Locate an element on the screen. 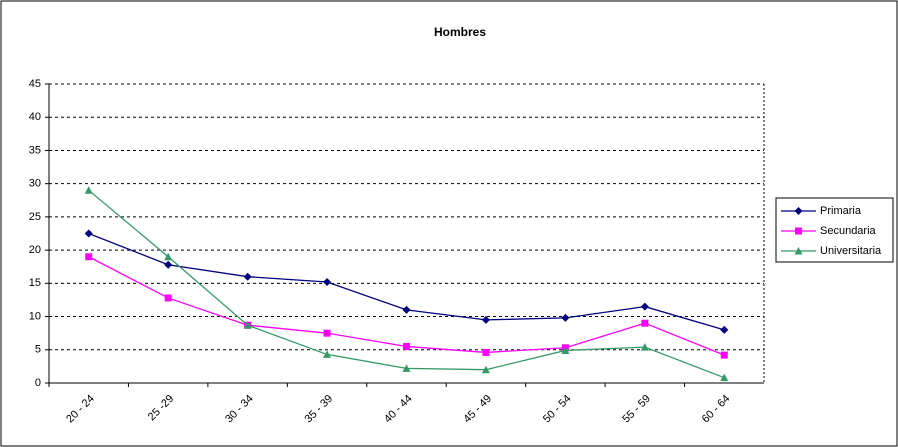 The height and width of the screenshot is (447, 898). y-tick-label: 20 is located at coordinates (35, 250).